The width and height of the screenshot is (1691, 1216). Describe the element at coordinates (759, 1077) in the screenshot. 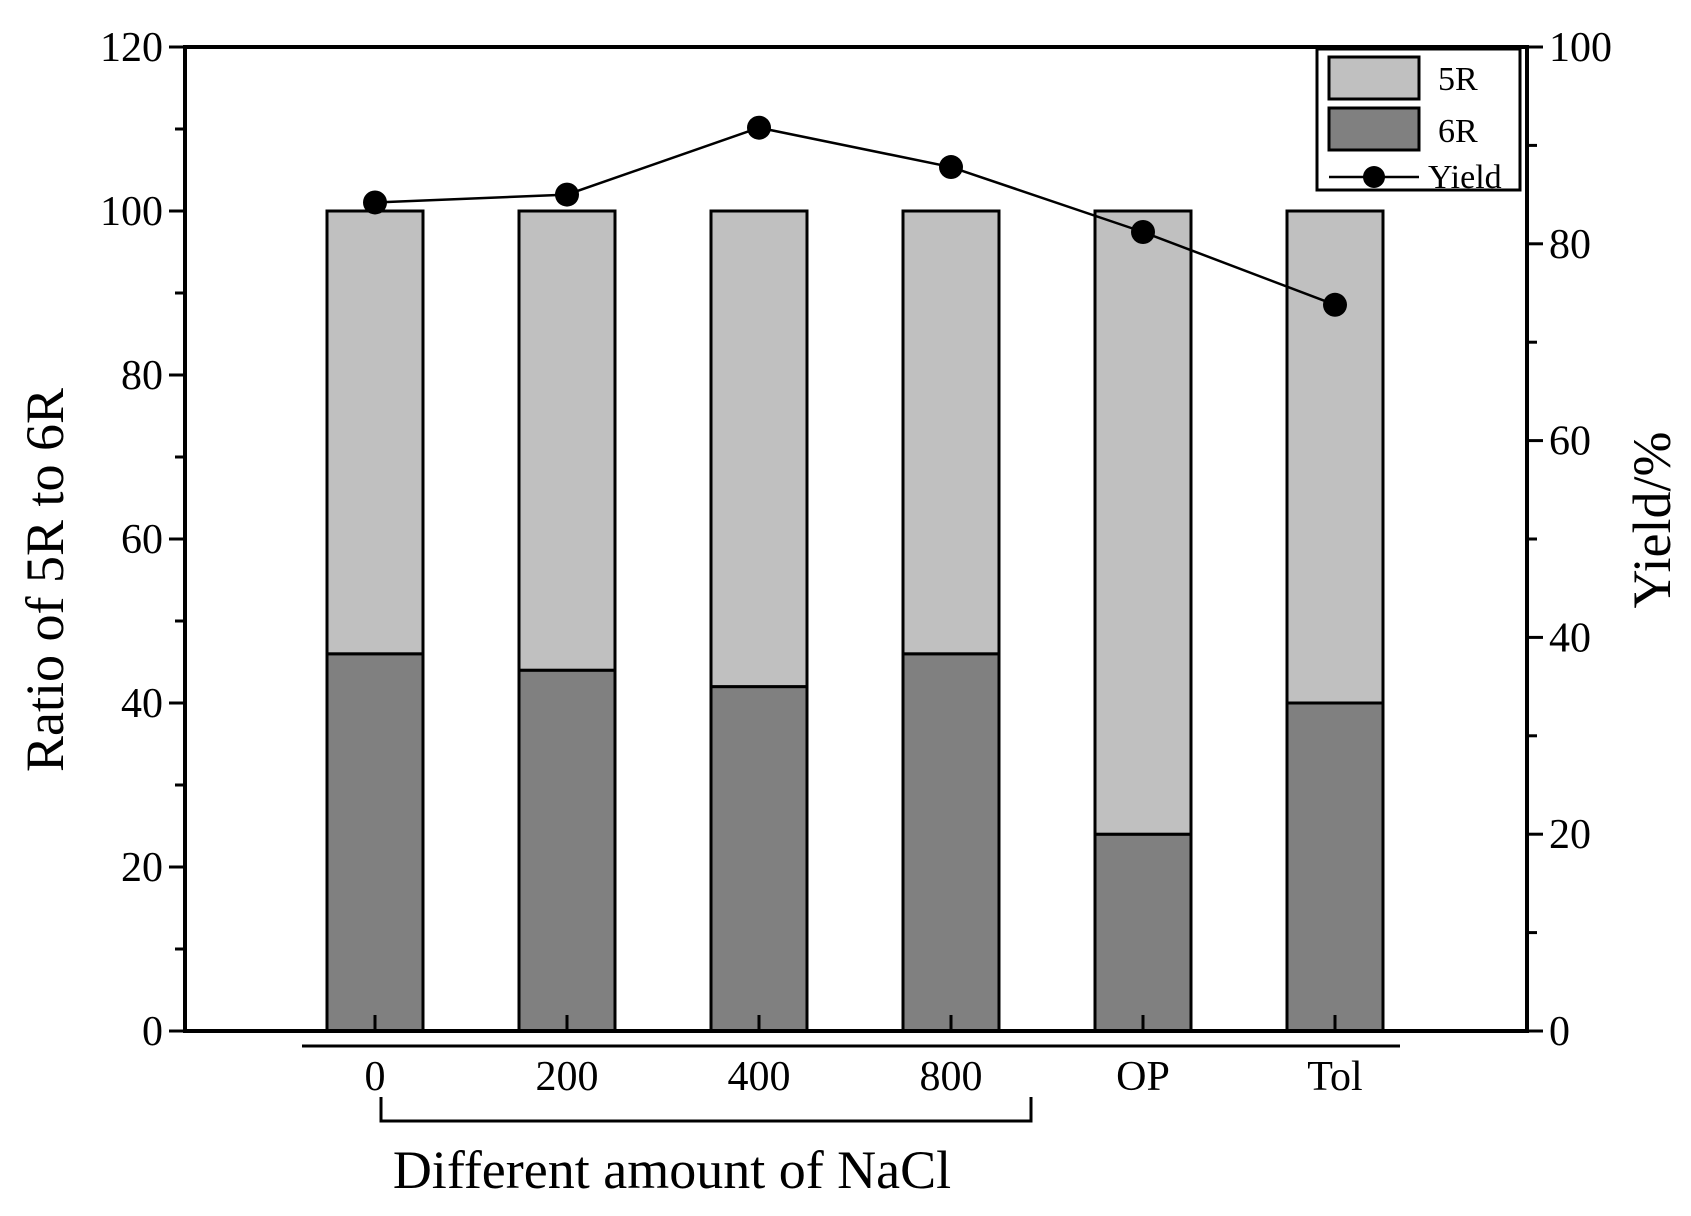

I see `x-axis-category-label: 400` at that location.